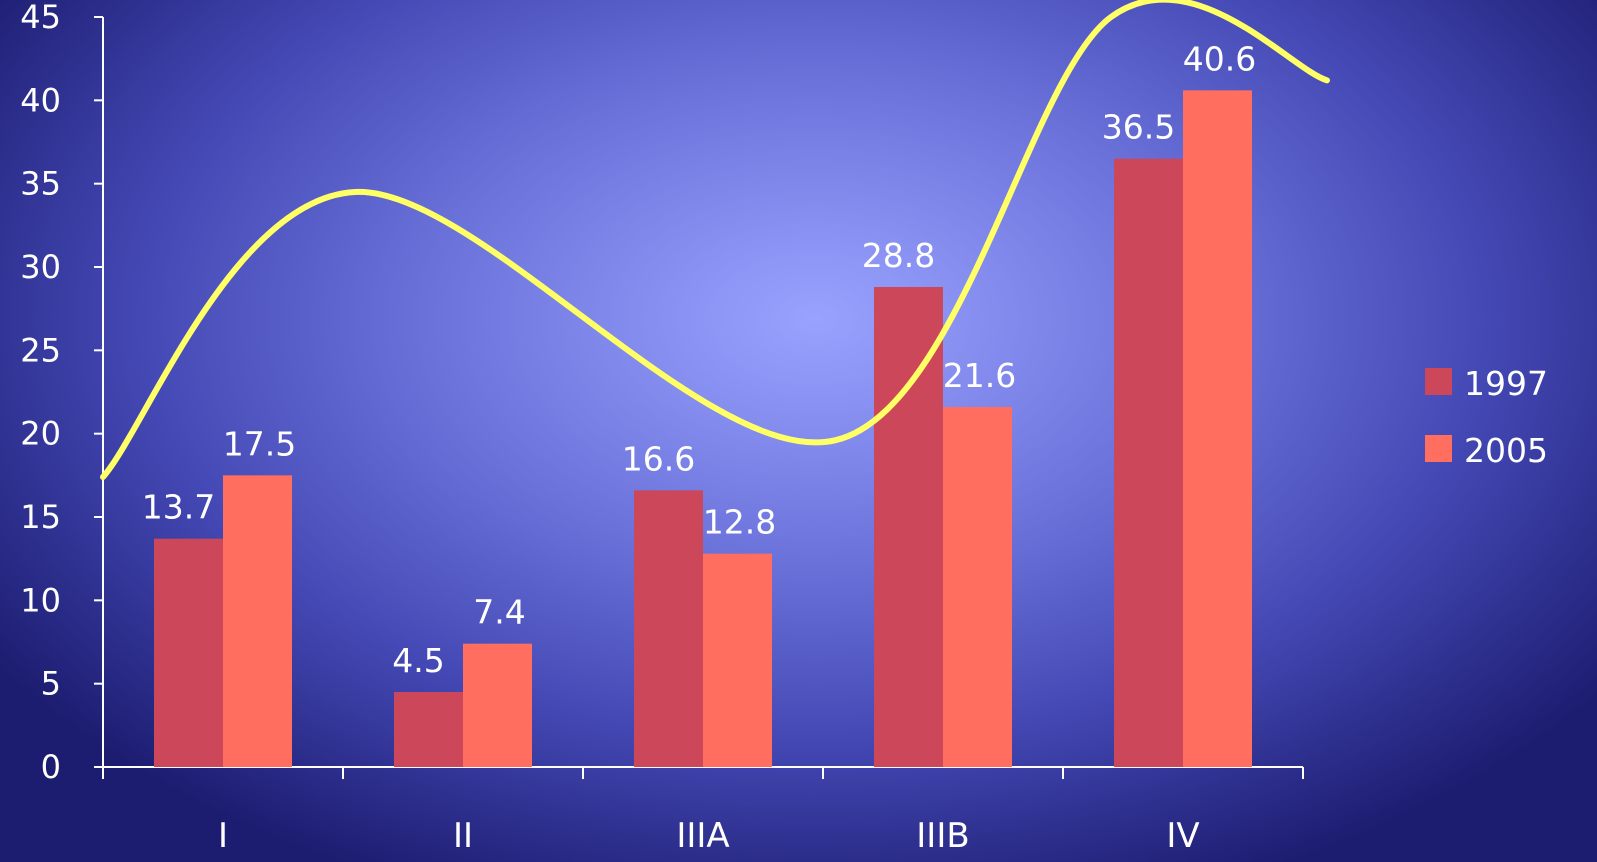 Image resolution: width=1597 pixels, height=862 pixels. I want to click on bar-2005-IIIB, so click(977, 587).